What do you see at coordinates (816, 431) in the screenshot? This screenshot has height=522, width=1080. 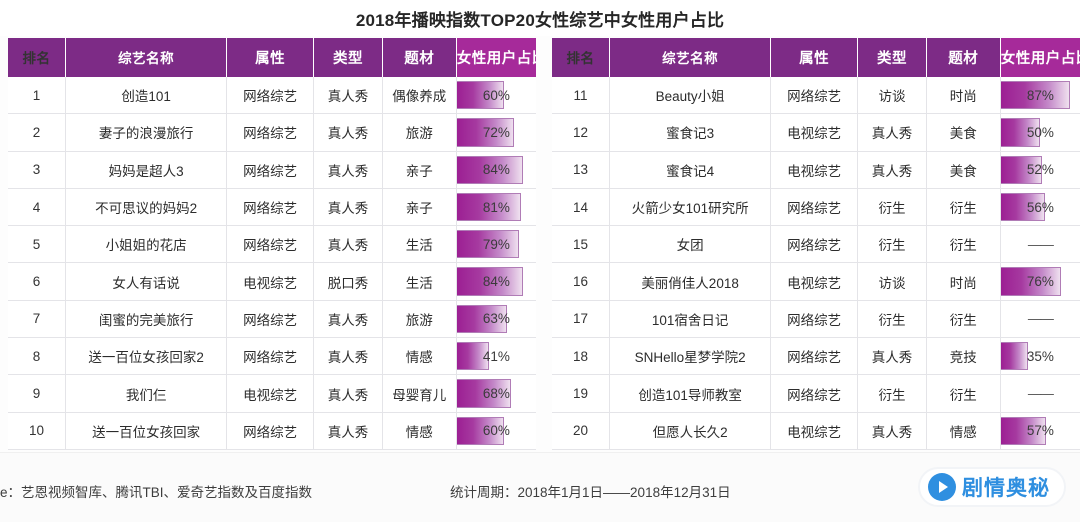 I see `table-row: 20 但愿人长久2 电视综艺 真人秀 情感 57%` at bounding box center [816, 431].